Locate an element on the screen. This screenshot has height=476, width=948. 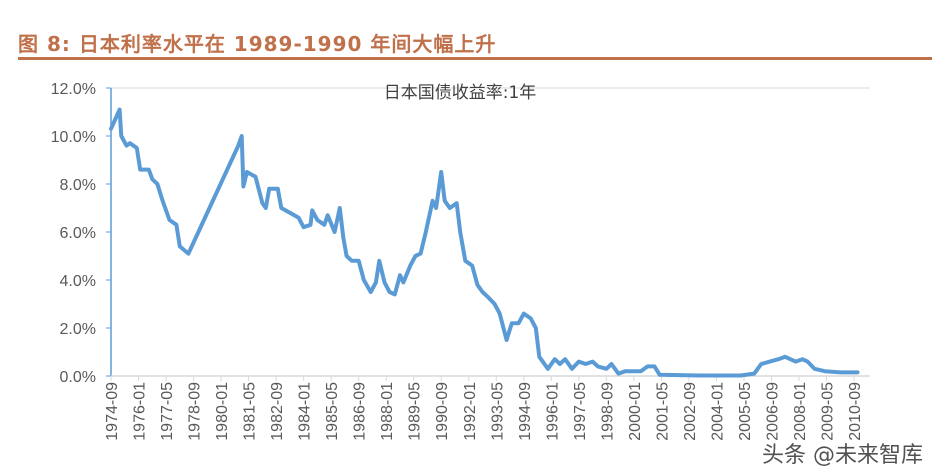
x-tick-label: 1986-09 is located at coordinates (360, 411).